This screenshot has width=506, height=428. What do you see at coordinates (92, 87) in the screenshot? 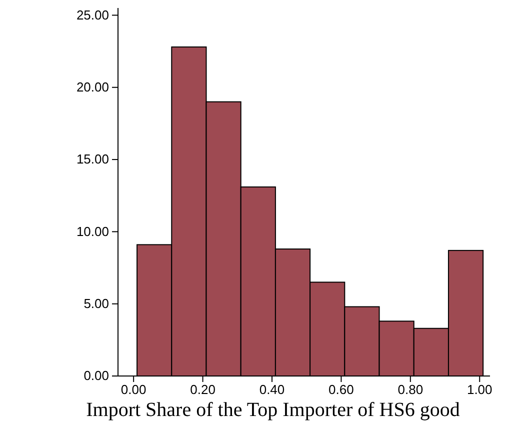
I see `y-tick-label: 20.00` at bounding box center [92, 87].